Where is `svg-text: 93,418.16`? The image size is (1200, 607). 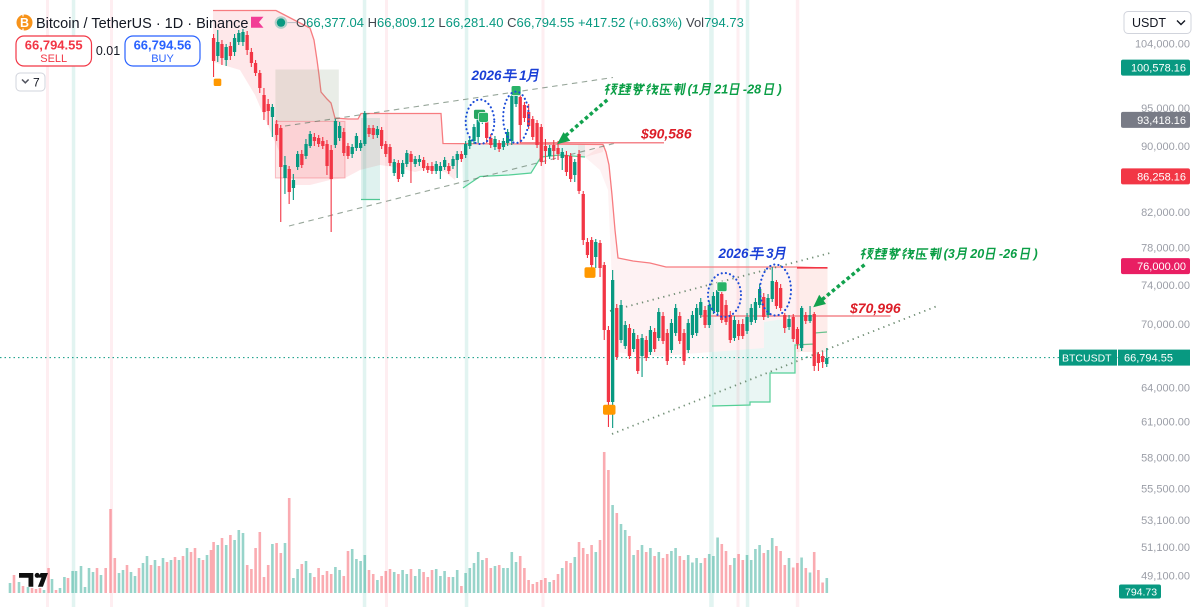 svg-text: 93,418.16 is located at coordinates (1161, 121).